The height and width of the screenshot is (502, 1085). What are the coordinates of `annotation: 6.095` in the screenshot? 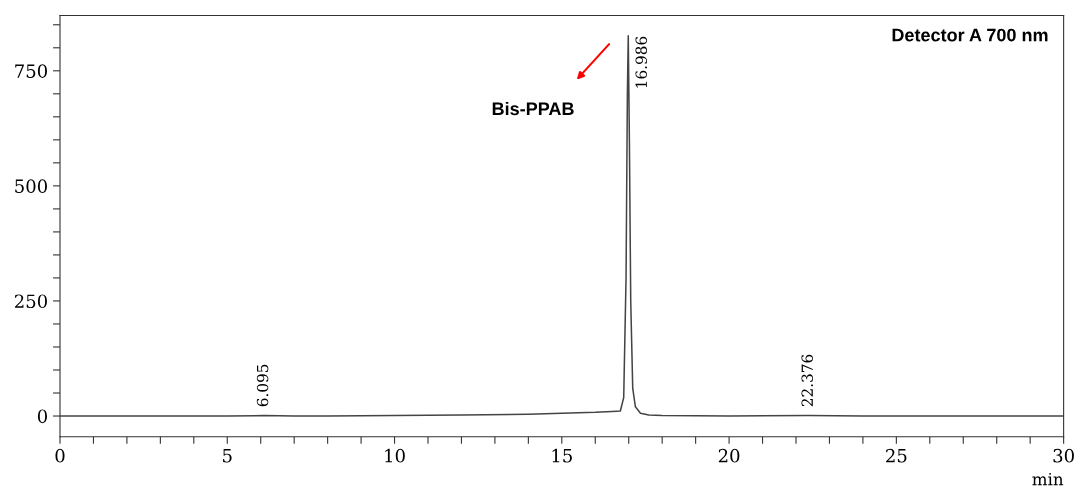 It's located at (262, 385).